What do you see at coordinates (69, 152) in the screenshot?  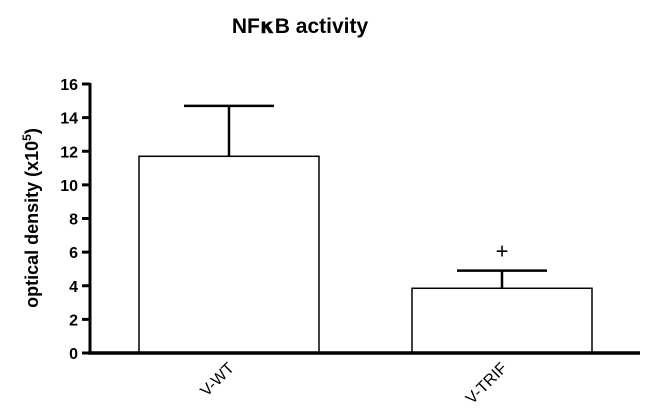 I see `y-tick-label: 12` at bounding box center [69, 152].